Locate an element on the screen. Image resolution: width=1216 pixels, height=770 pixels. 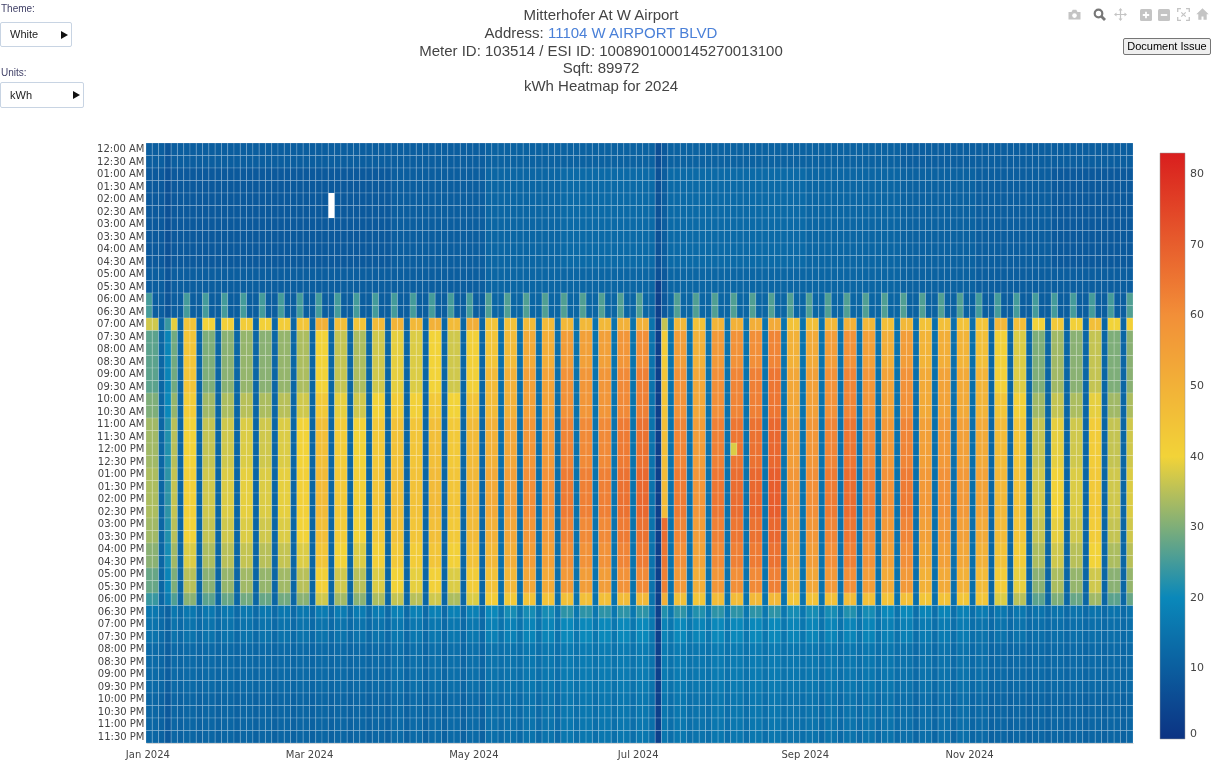
y-tick-label: 08:00 PM is located at coordinates (121, 649).